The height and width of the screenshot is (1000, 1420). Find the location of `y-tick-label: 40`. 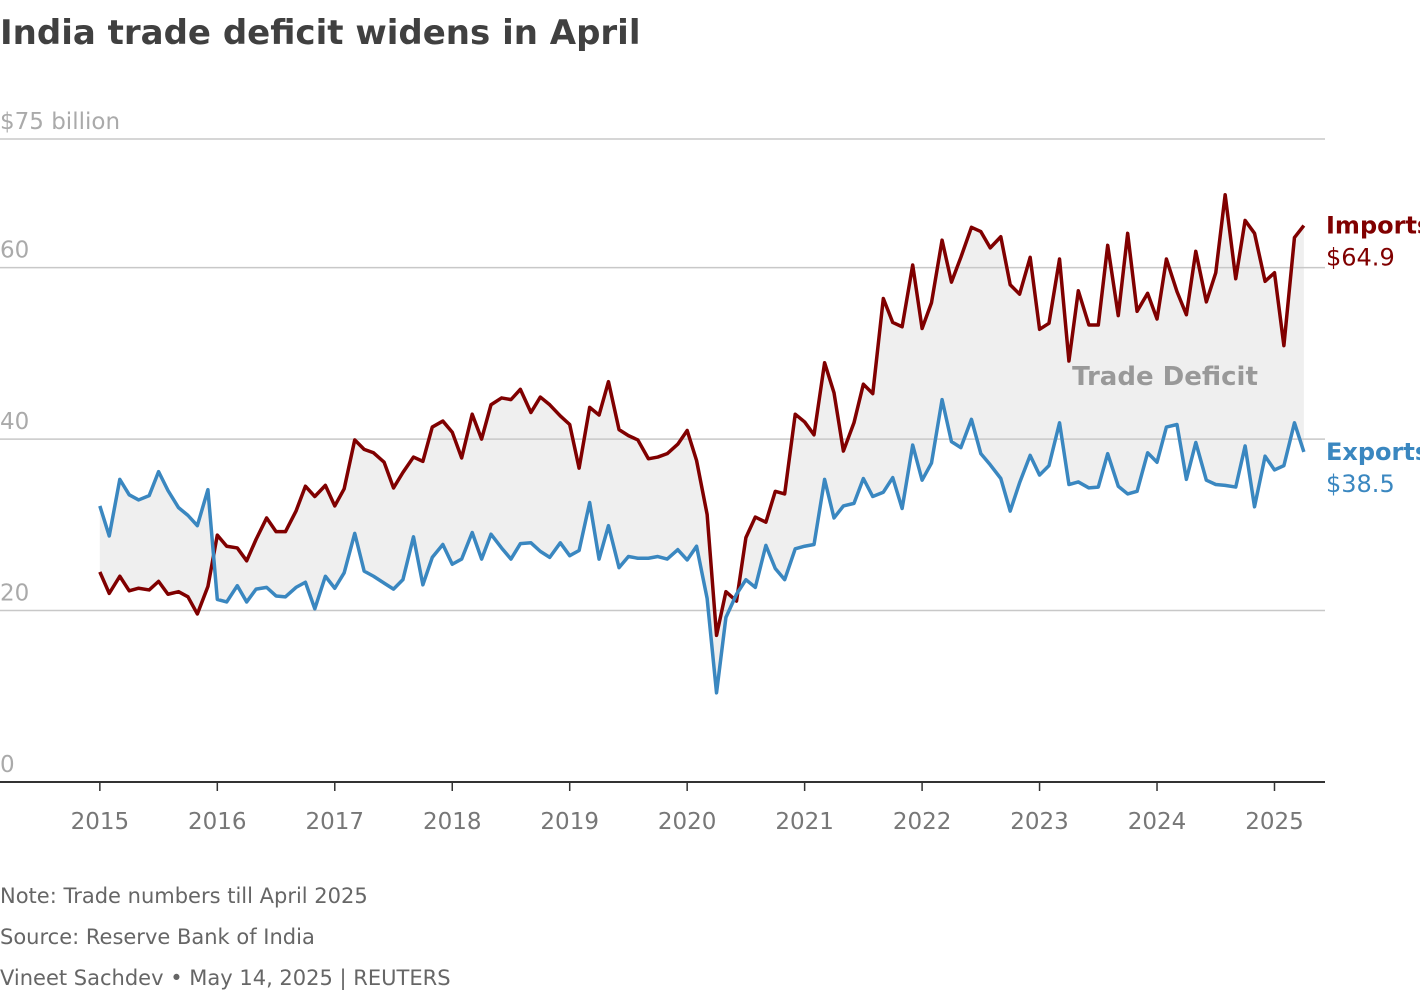

y-tick-label: 40 is located at coordinates (14, 422).